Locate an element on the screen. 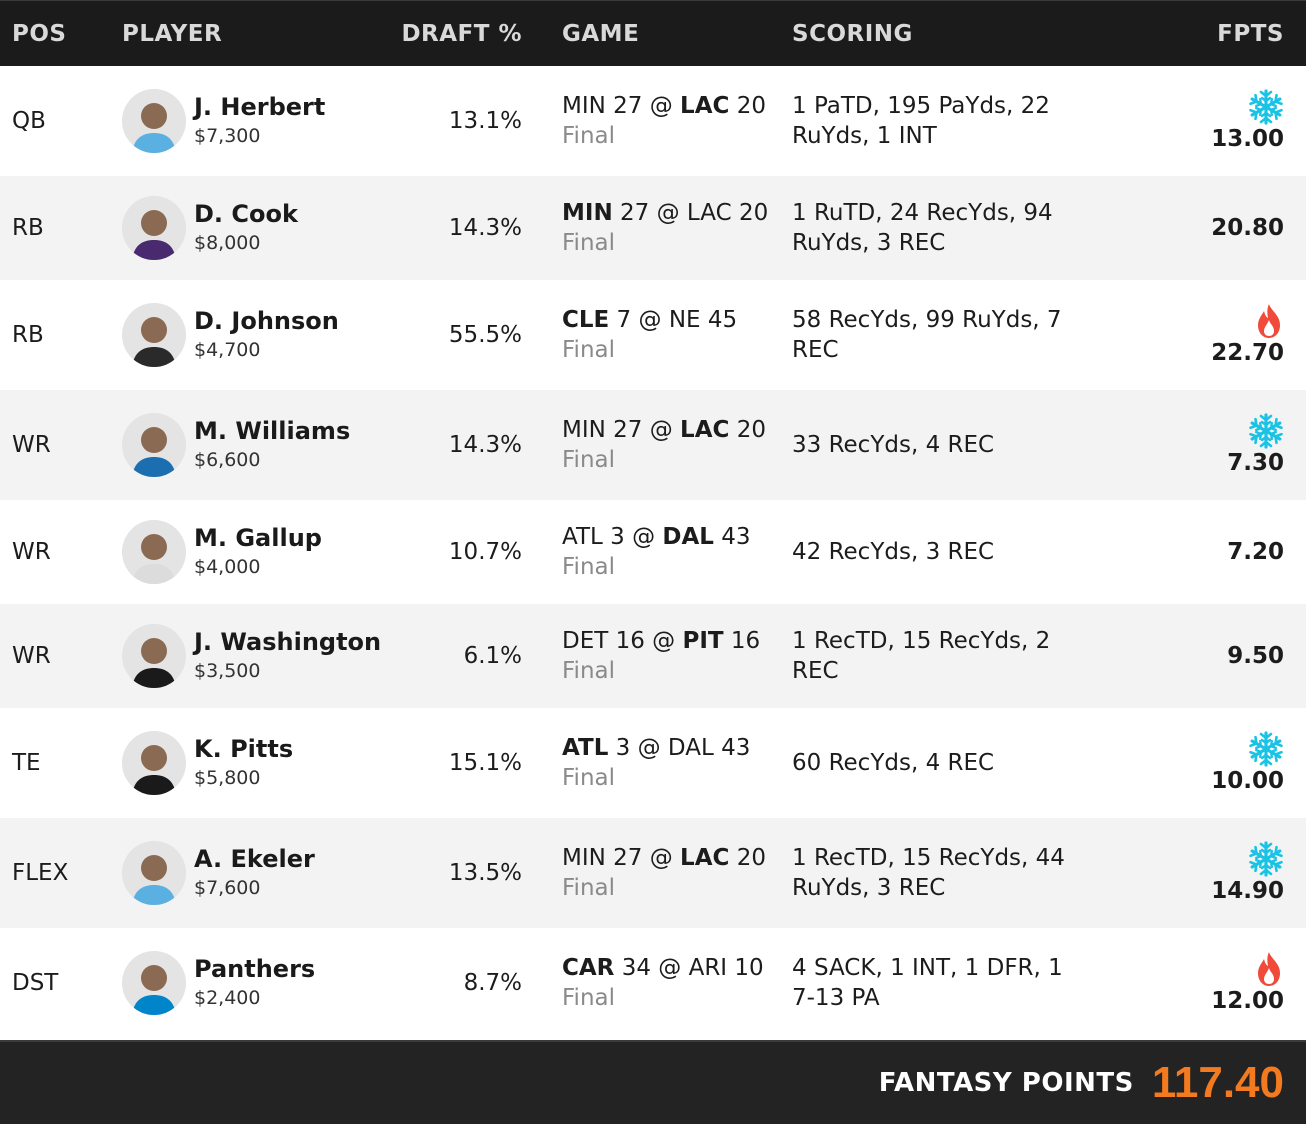 Image resolution: width=1306 pixels, height=1124 pixels. player-cell: M. Gallup $4,000 is located at coordinates (258, 552).